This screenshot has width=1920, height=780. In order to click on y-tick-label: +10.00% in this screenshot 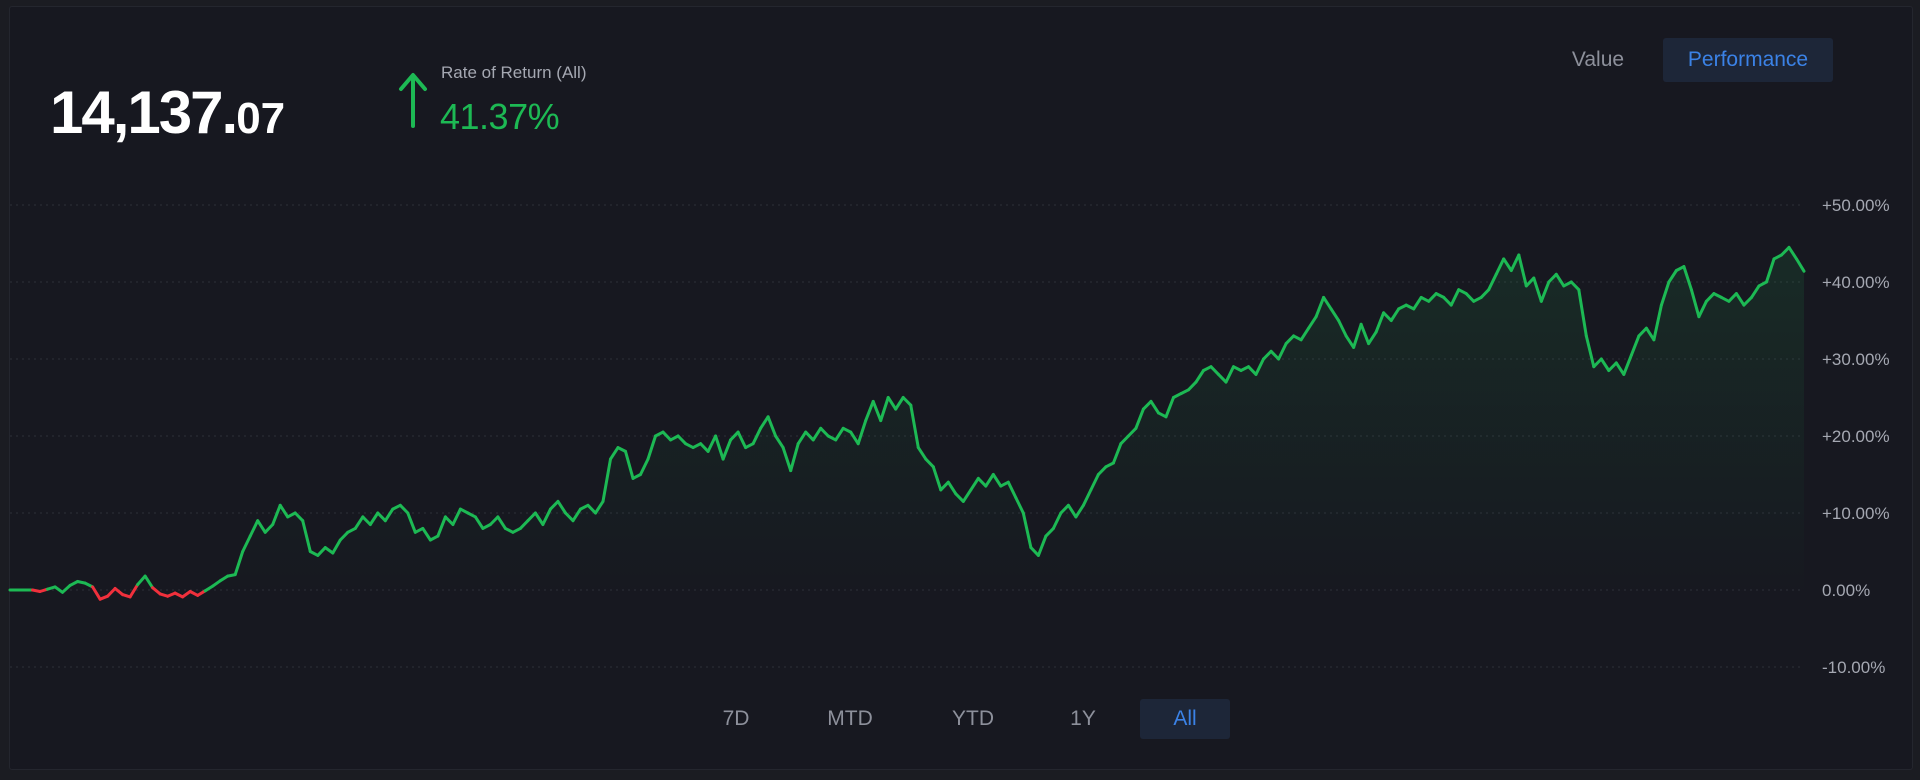, I will do `click(1856, 513)`.